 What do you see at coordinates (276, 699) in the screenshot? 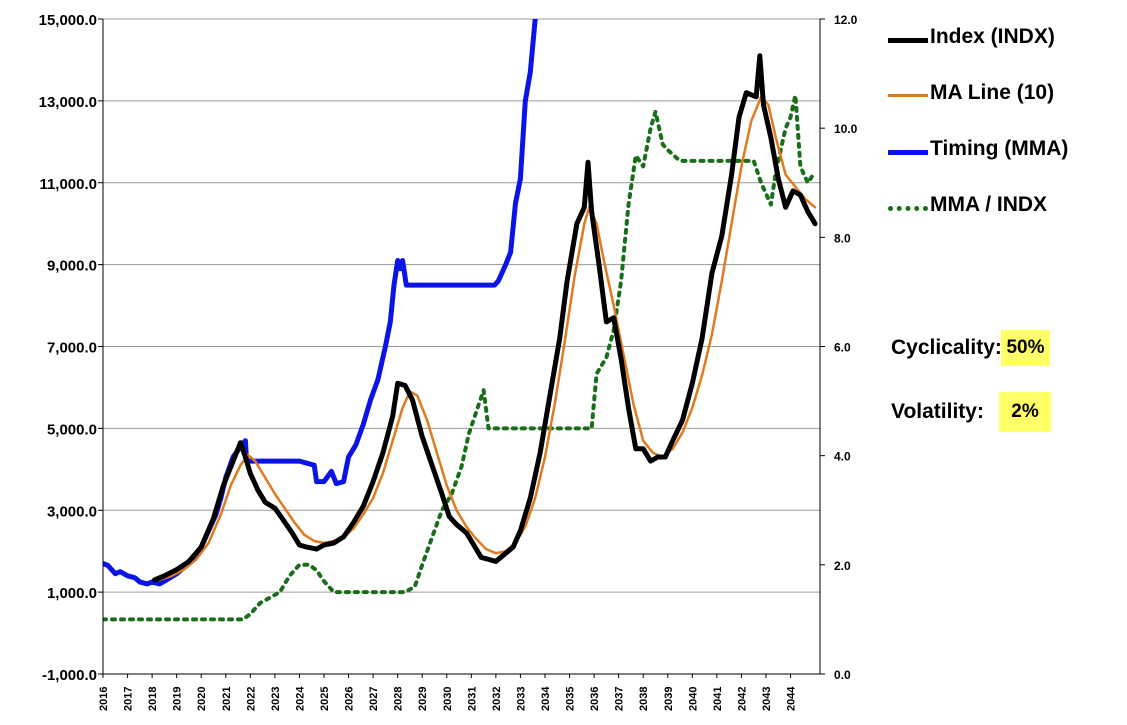
I see `x-tick-label: 2023` at bounding box center [276, 699].